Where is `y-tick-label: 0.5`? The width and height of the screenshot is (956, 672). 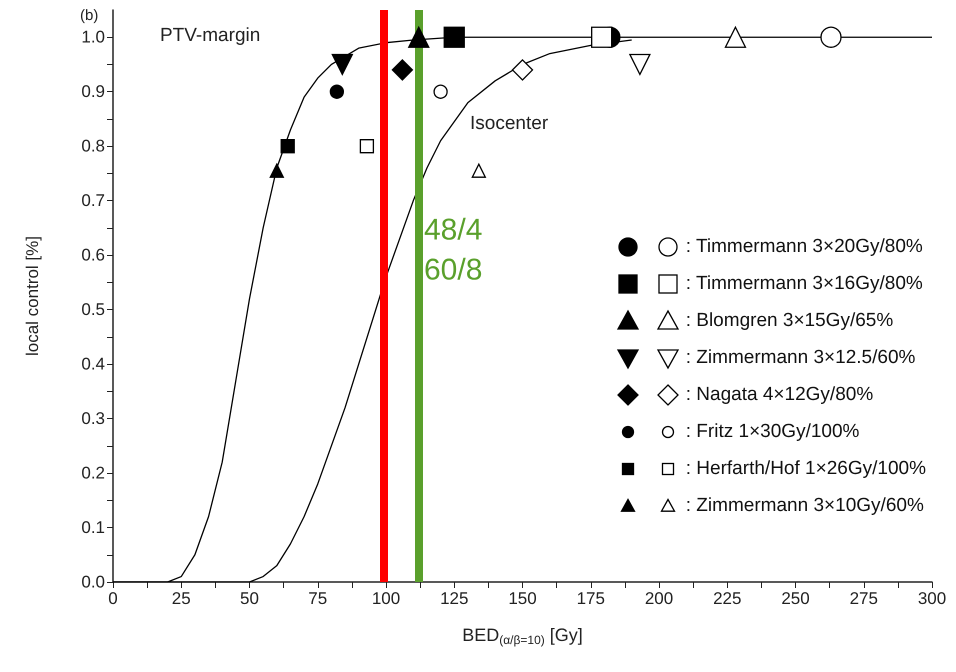
y-tick-label: 0.5 is located at coordinates (93, 310).